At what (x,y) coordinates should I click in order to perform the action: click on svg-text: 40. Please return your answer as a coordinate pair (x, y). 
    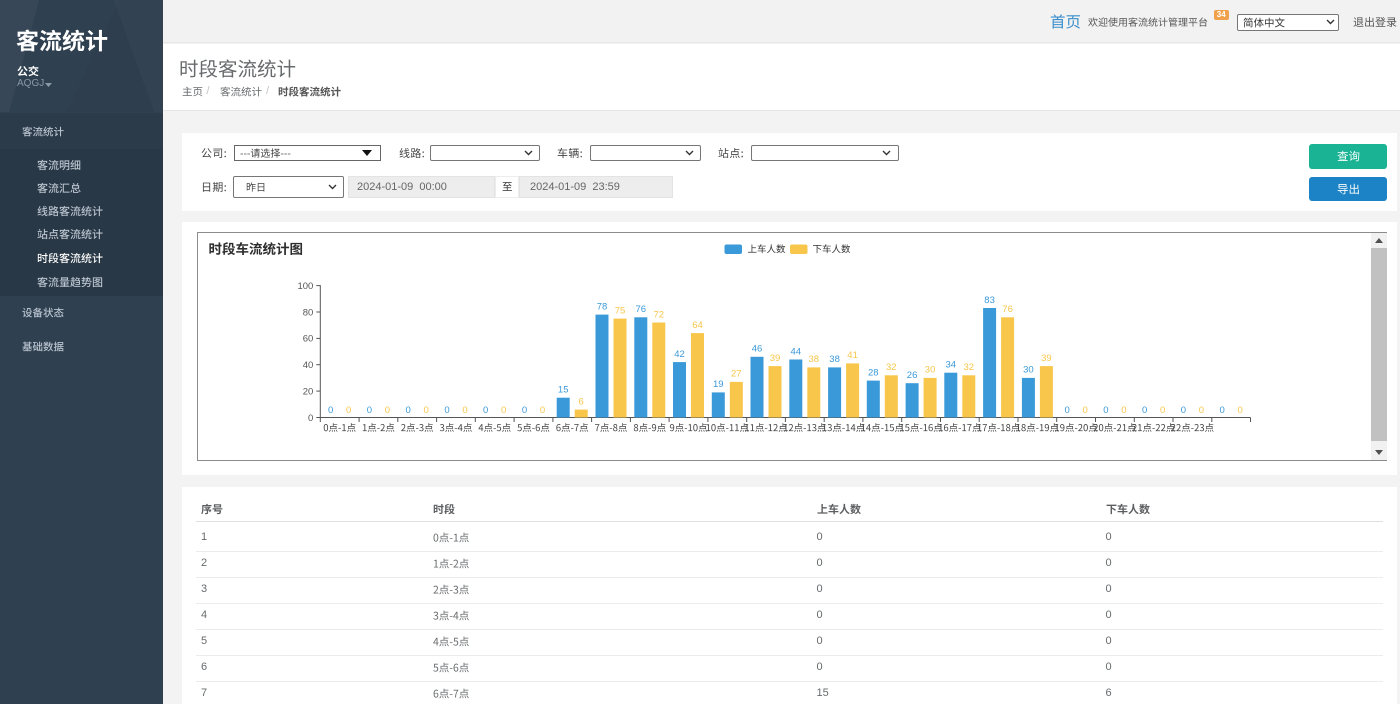
    Looking at the image, I should click on (308, 365).